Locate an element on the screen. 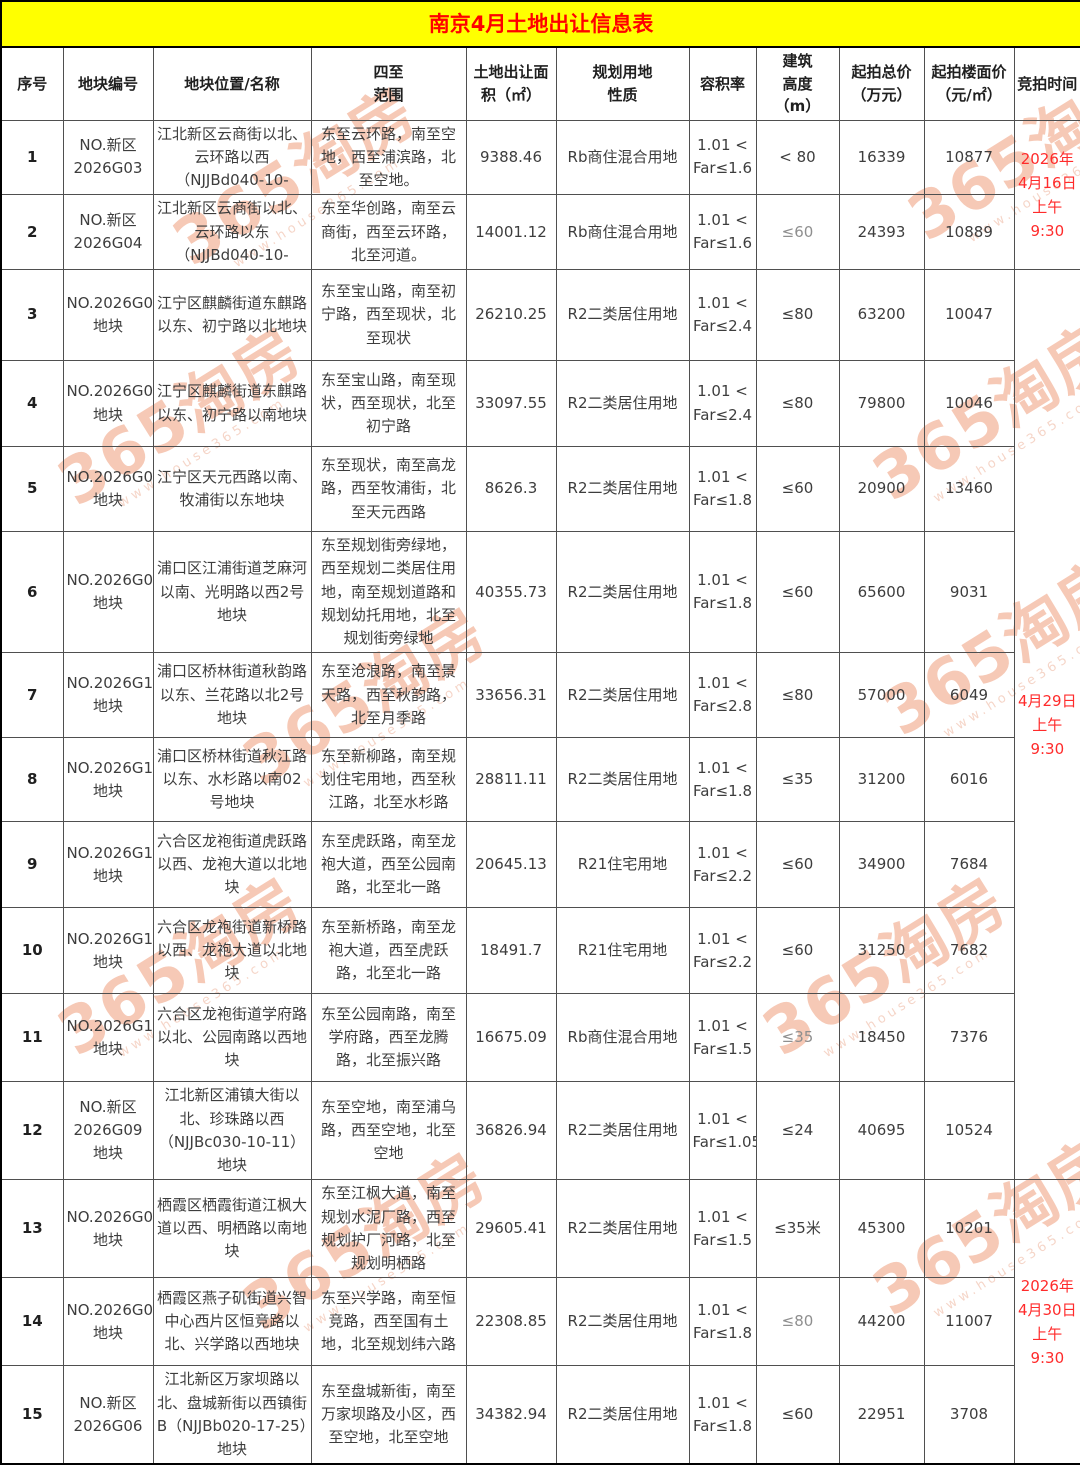  cell-building-height: ≤35米 is located at coordinates (797, 1229).